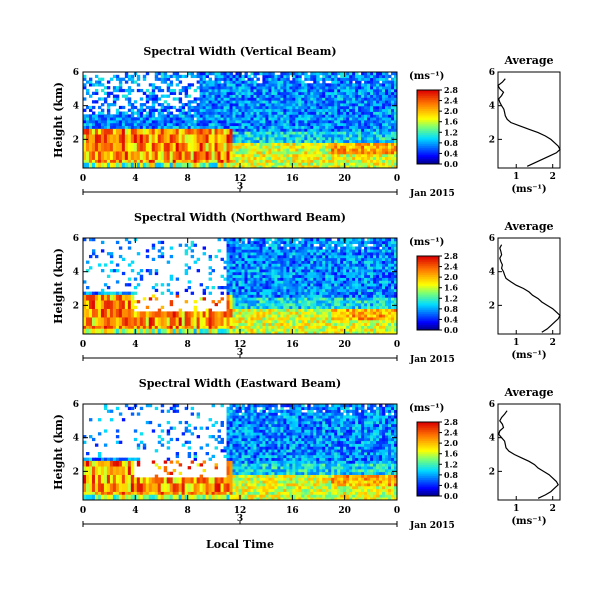 Image resolution: width=610 pixels, height=598 pixels. Describe the element at coordinates (58, 452) in the screenshot. I see `y-axis-label: Height (km)` at that location.